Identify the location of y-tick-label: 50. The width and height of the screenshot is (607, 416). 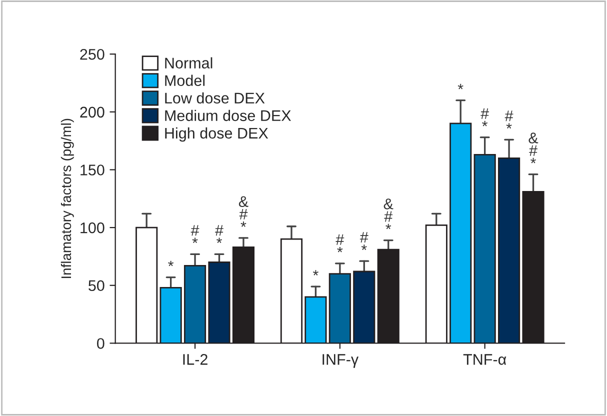
(96, 286).